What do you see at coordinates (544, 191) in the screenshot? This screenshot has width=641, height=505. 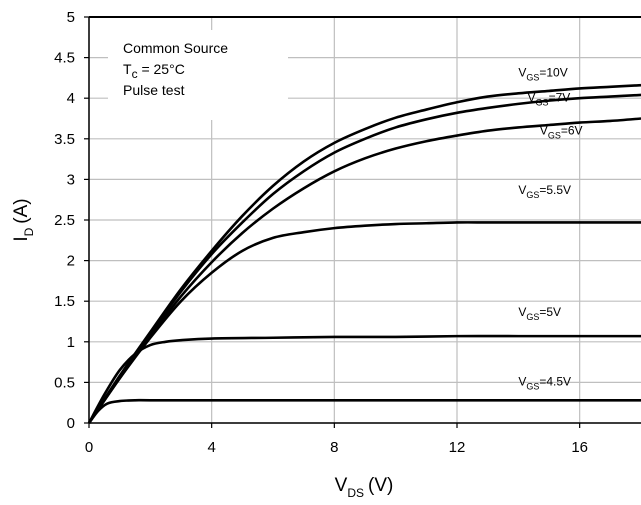 I see `series-label: VGS=5.5V` at bounding box center [544, 191].